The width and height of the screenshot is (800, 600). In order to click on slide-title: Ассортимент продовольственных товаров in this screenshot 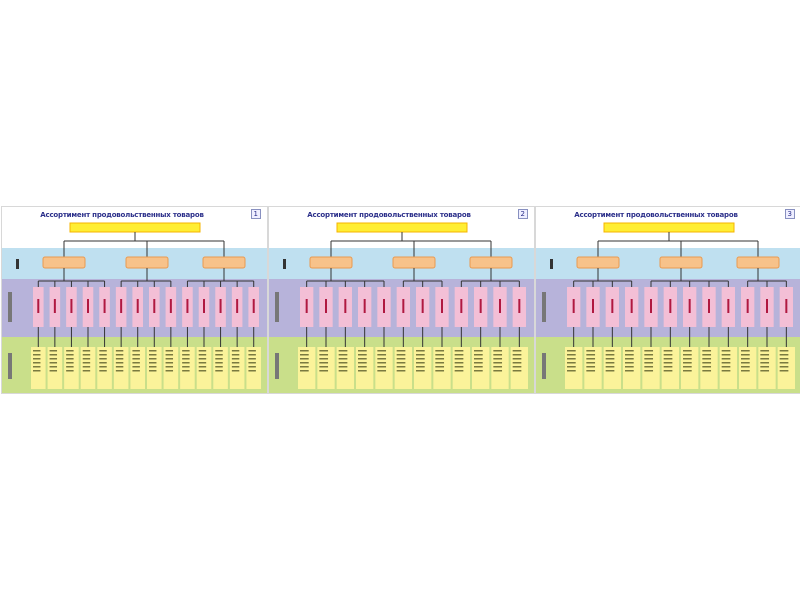, I will do `click(122, 215)`.